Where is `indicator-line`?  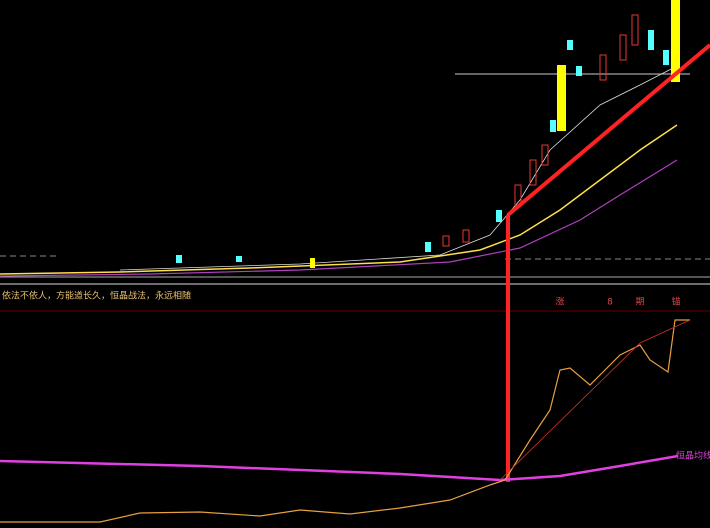
indicator-line is located at coordinates (595, 400).